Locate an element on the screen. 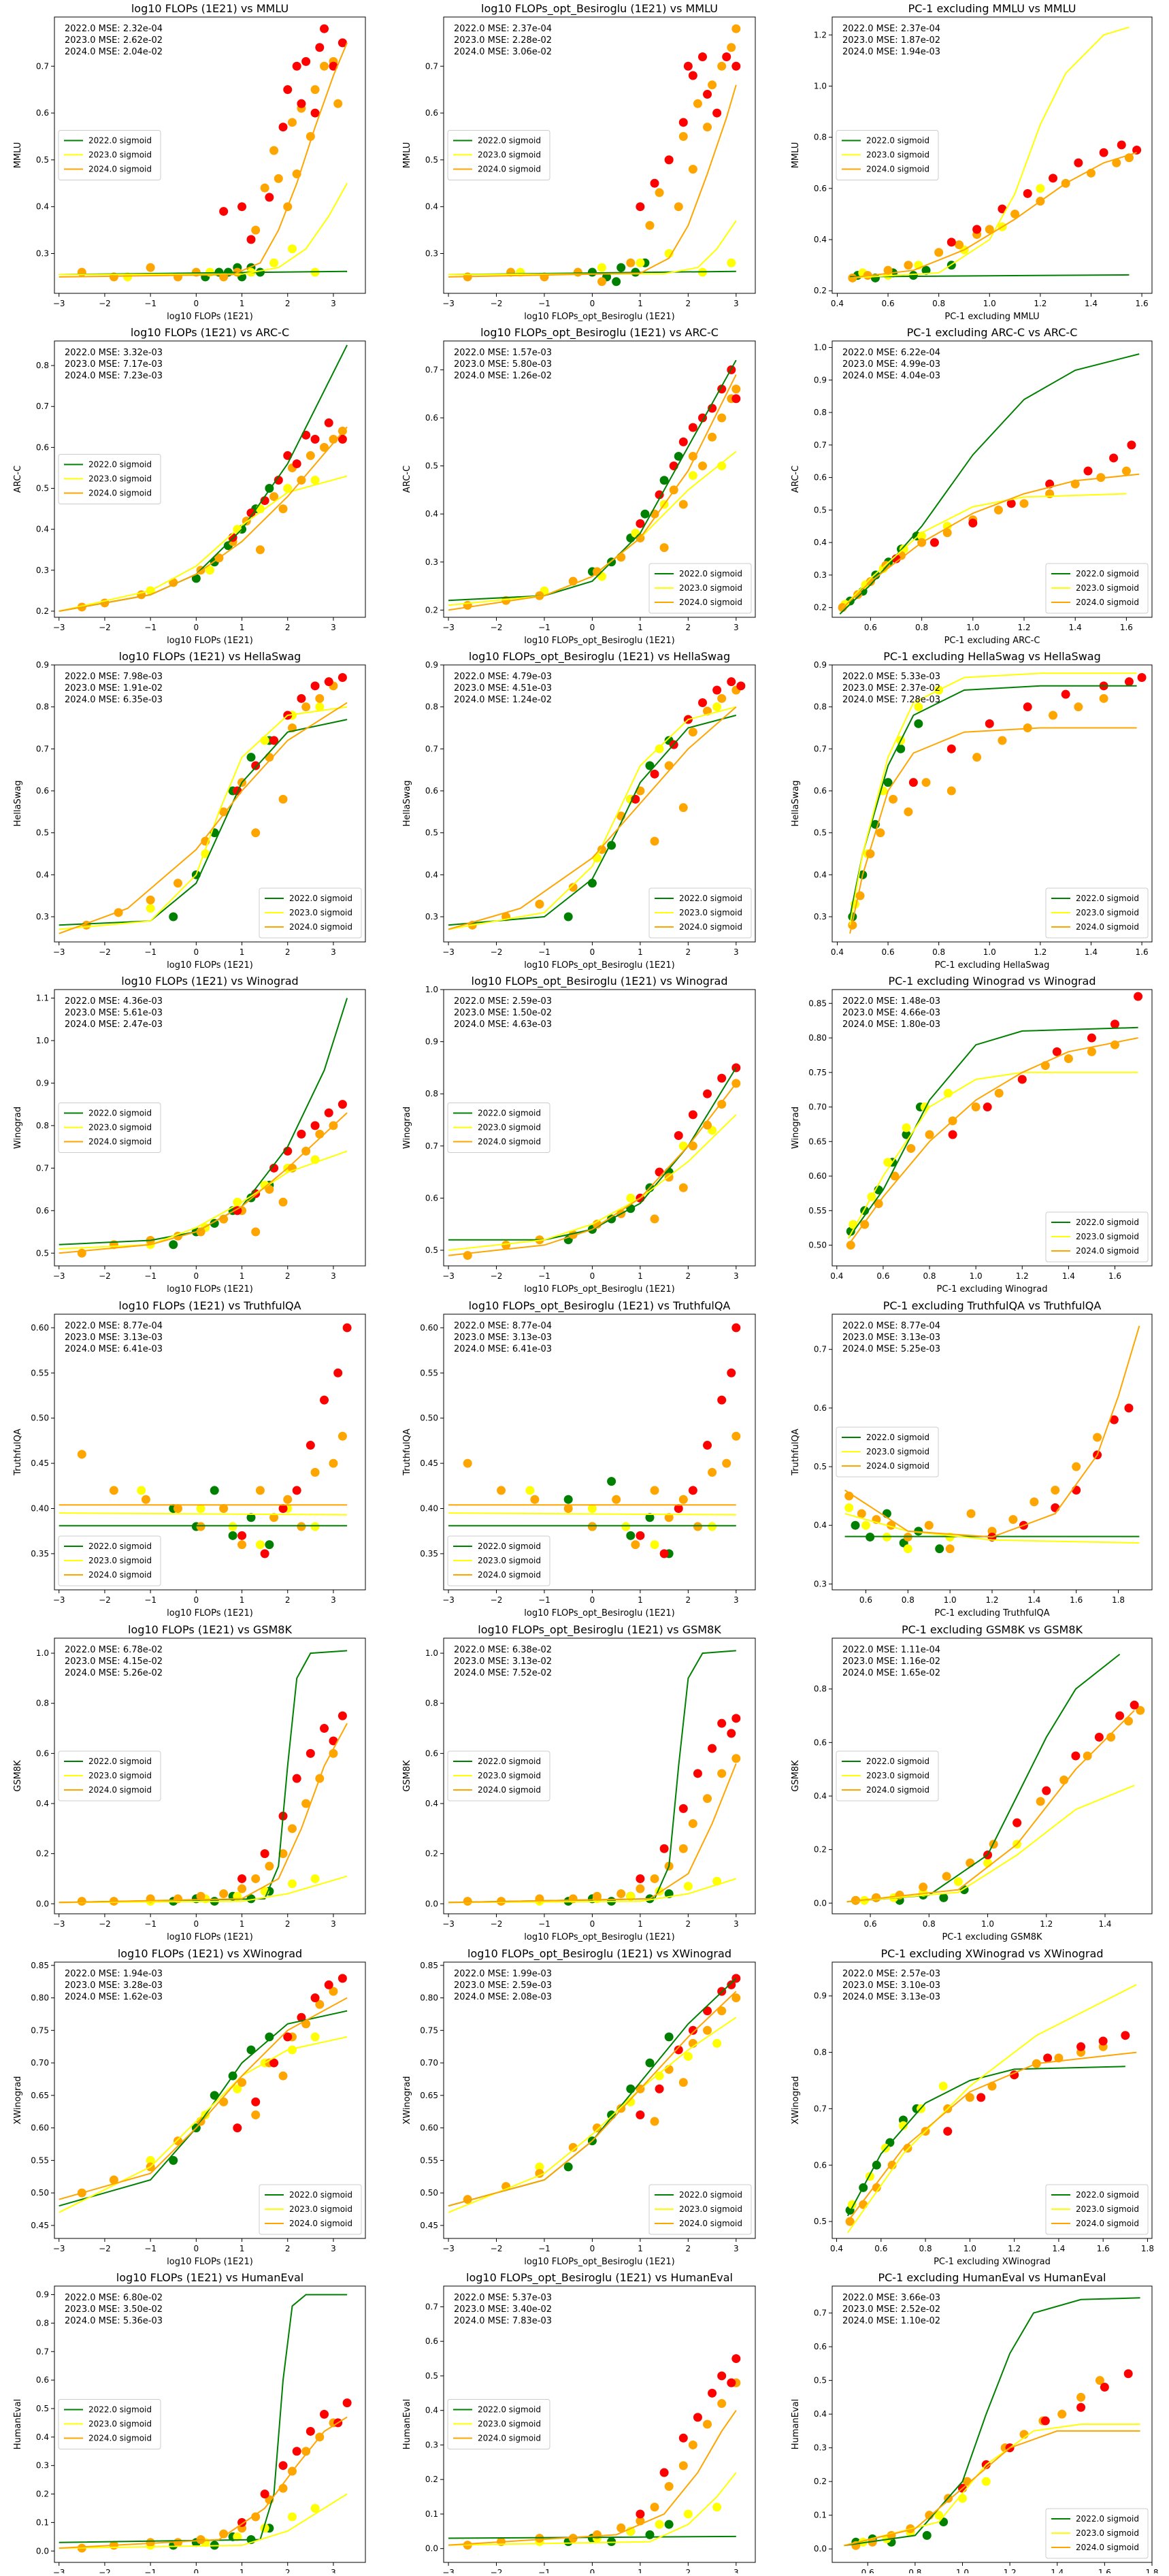 This screenshot has height=2576, width=1169. mse-annotation: 2022.0 MSE: 2.57e-03 is located at coordinates (891, 1974).